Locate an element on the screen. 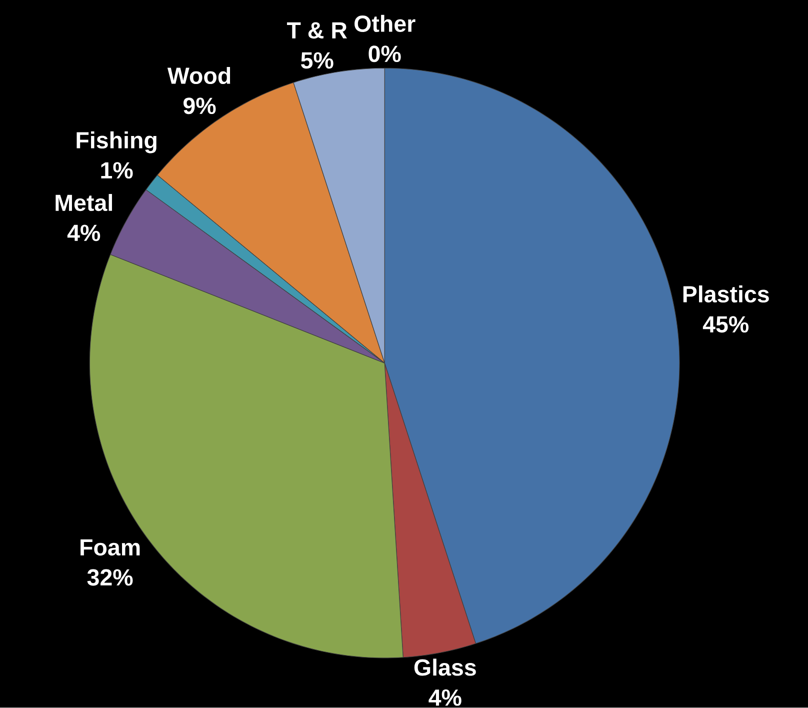 The image size is (808, 708). slice-label: T & R is located at coordinates (317, 30).